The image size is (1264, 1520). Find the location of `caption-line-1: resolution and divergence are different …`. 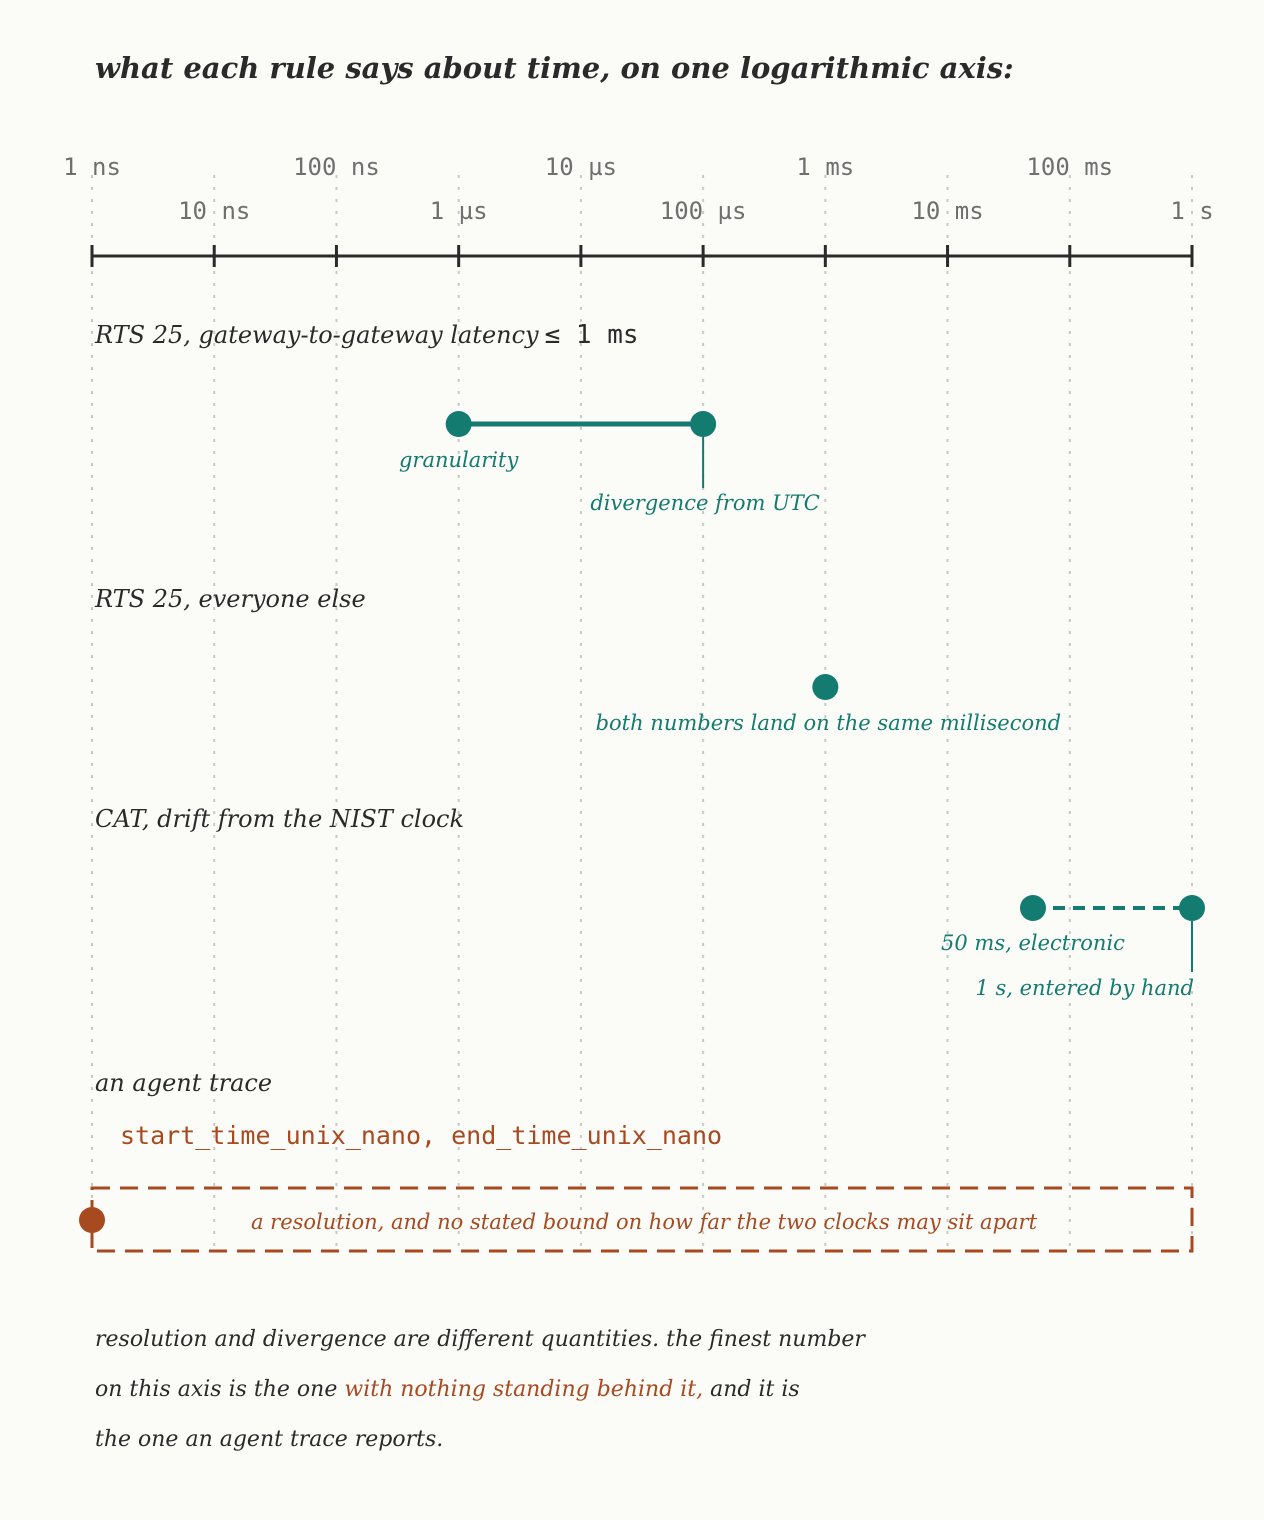

caption-line-1: resolution and divergence are different … is located at coordinates (480, 1339).